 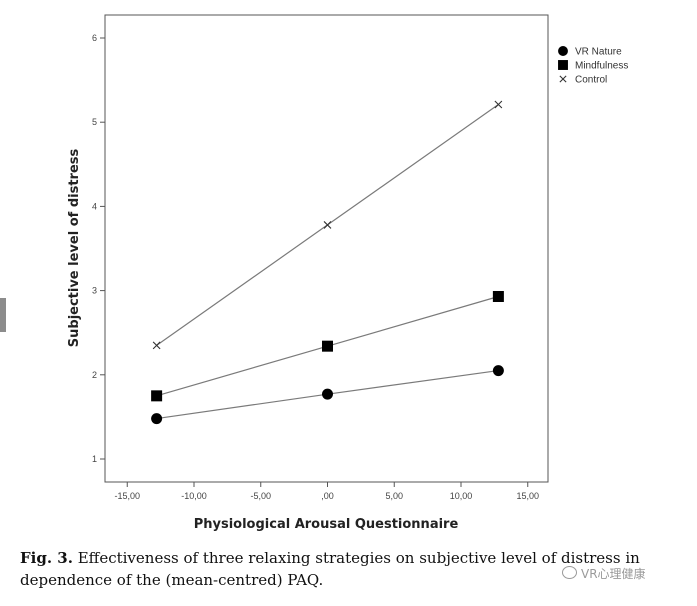 I want to click on x-tick-label: 15,00, so click(x=527, y=496).